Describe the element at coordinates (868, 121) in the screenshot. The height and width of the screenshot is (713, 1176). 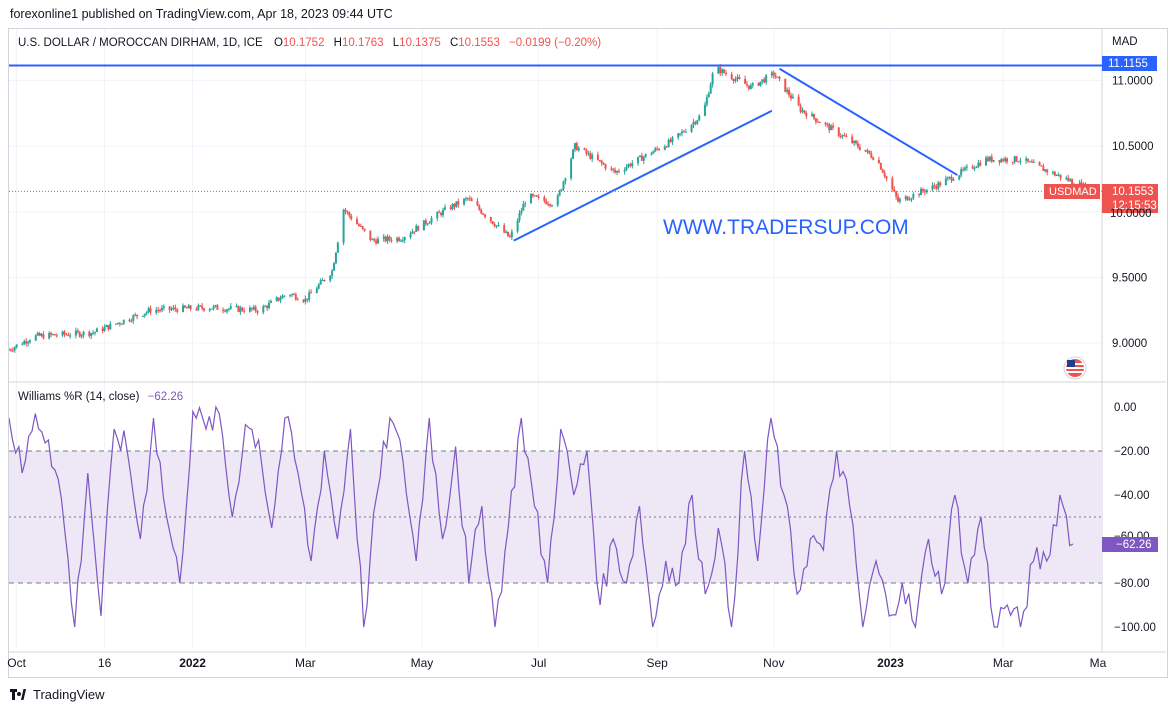
I see `trendline` at that location.